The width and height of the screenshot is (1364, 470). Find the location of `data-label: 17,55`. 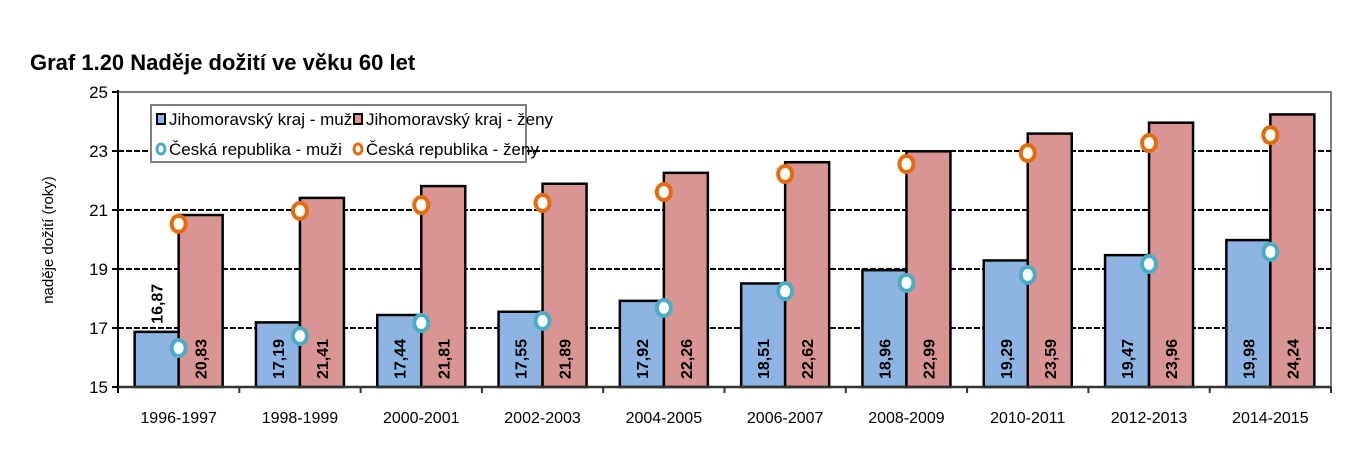

data-label: 17,55 is located at coordinates (522, 359).